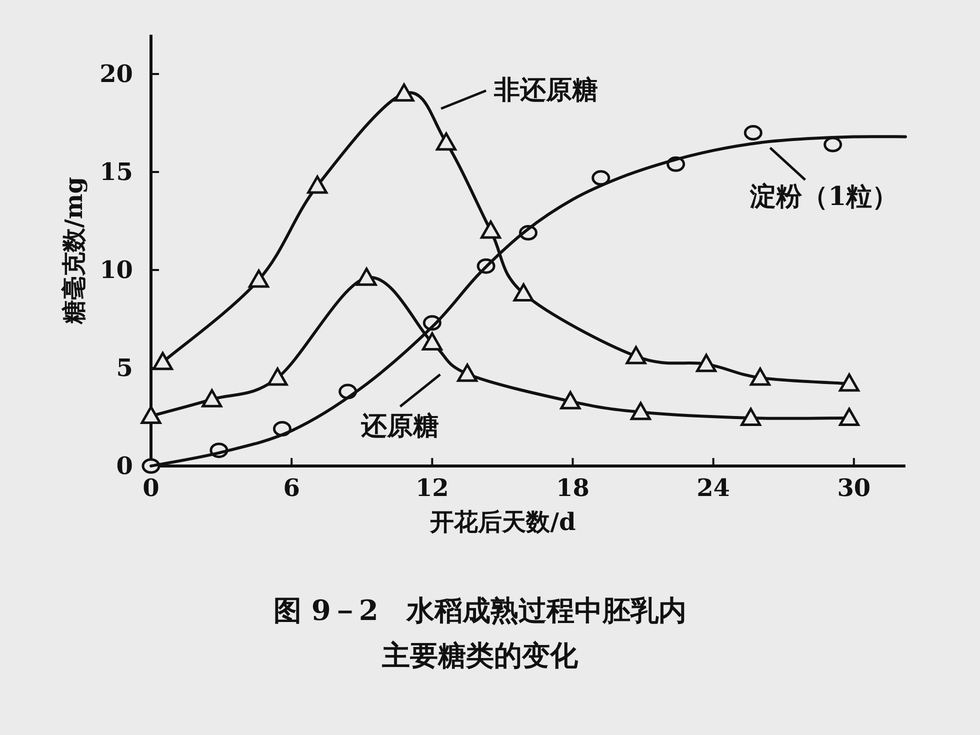  I want to click on x-tick-label: 6, so click(291, 487).